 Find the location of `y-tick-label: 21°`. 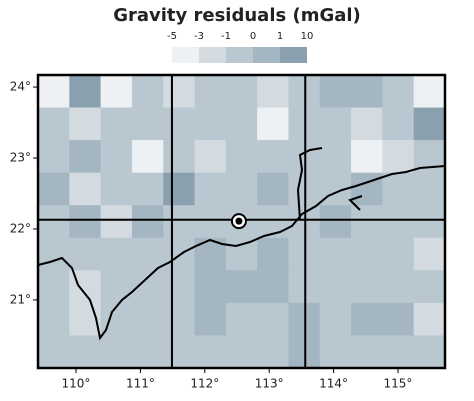

y-tick-label: 21° is located at coordinates (20, 299).